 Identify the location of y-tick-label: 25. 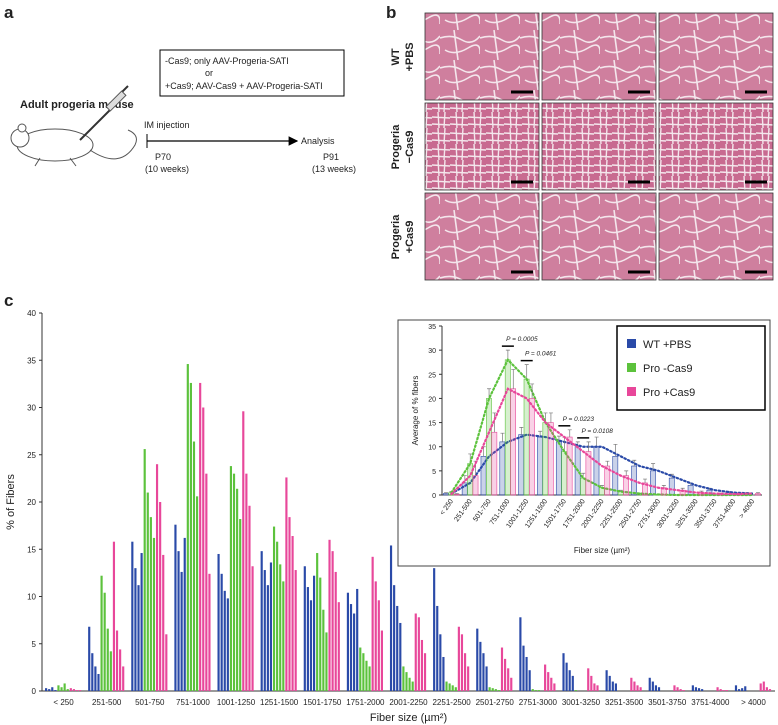
(432, 375).